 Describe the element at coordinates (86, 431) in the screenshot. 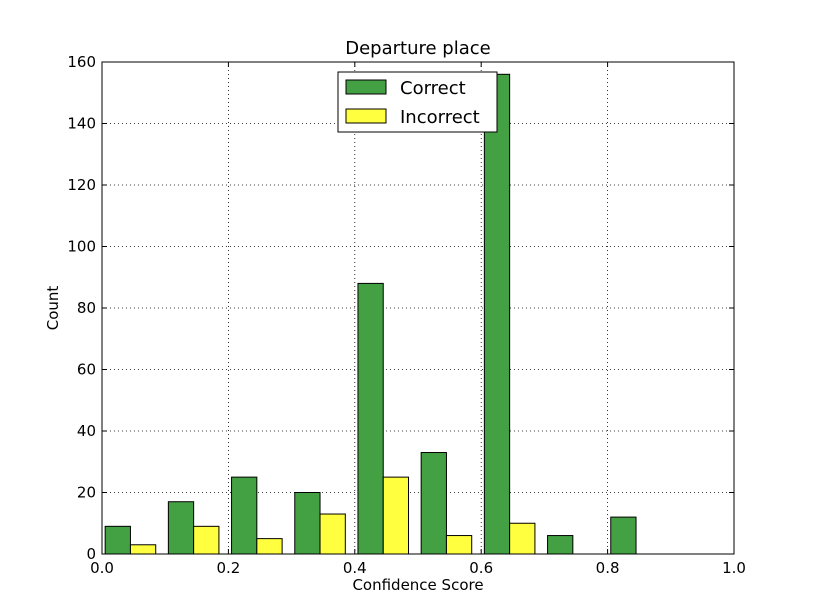

I see `y-tick-label: 40` at that location.